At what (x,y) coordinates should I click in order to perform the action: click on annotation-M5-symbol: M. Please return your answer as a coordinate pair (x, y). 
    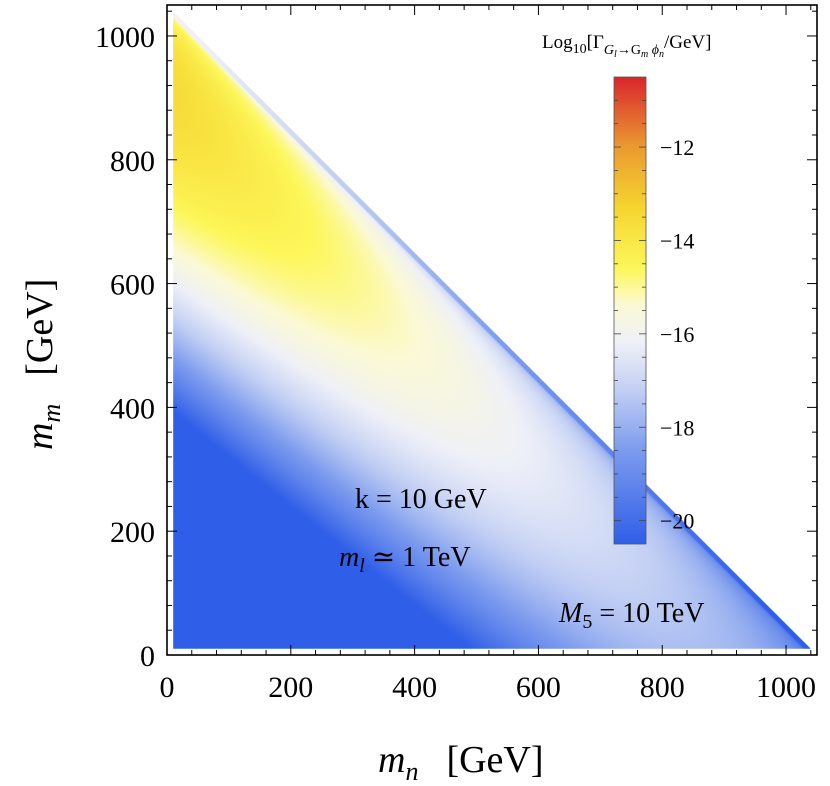
    Looking at the image, I should click on (571, 613).